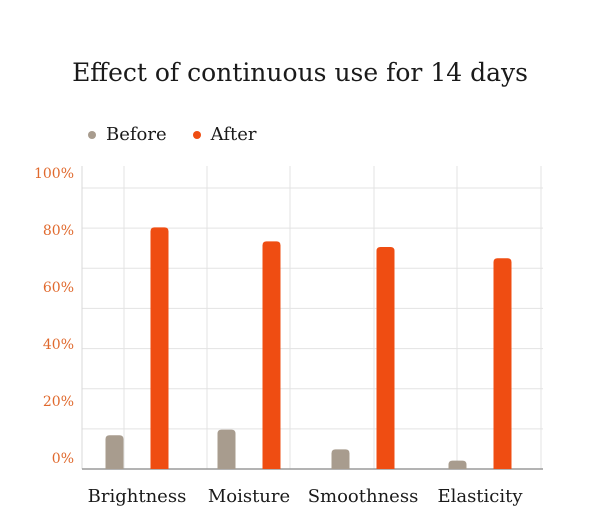  I want to click on y-axis-ticks: 100% 80% 60% 40% 20% 0%, so click(54, 316).